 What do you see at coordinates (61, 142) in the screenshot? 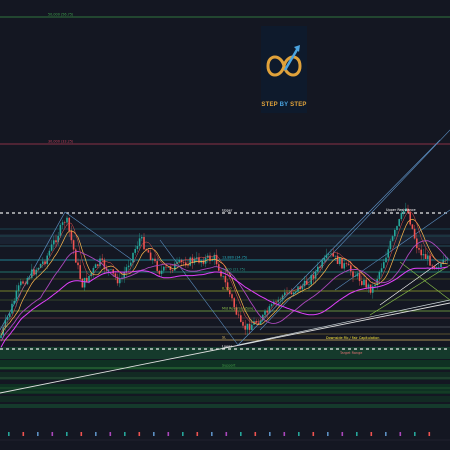
I see `price-level-label: 30,000 (33.25)` at bounding box center [61, 142].